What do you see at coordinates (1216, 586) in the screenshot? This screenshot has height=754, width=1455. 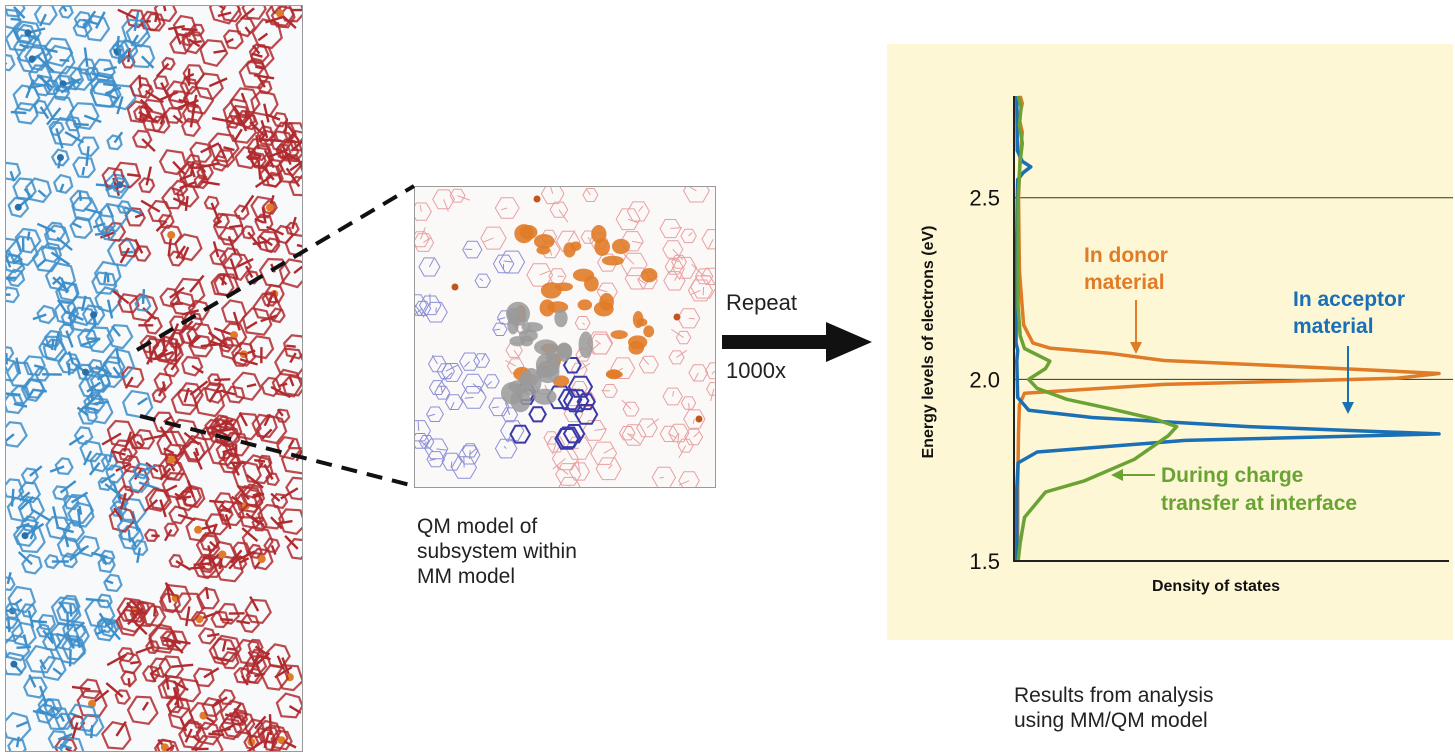 I see `x-axis-label: Density of states` at bounding box center [1216, 586].